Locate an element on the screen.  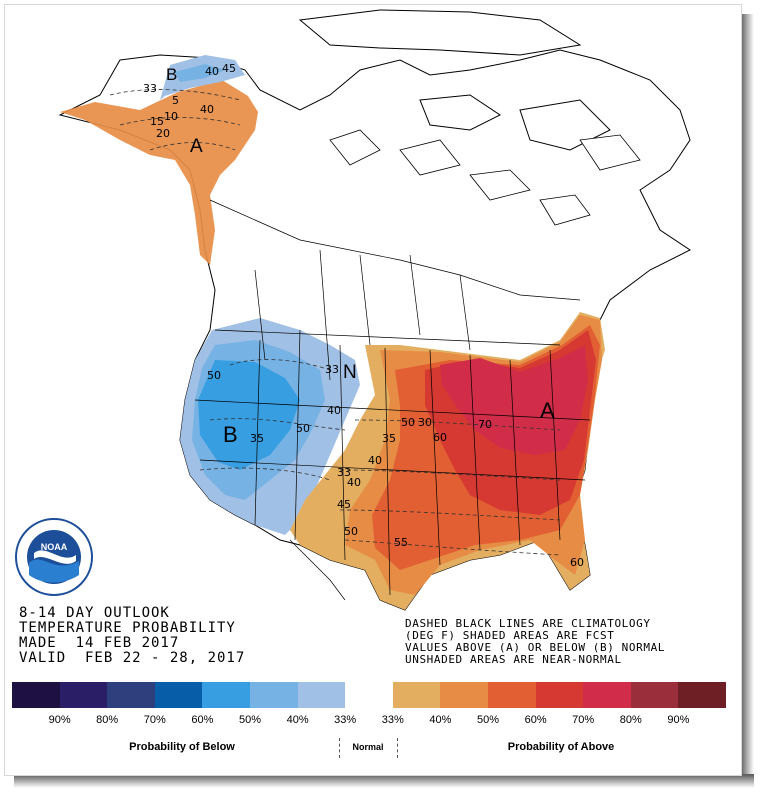
alaska-below-label: B is located at coordinates (171, 74).